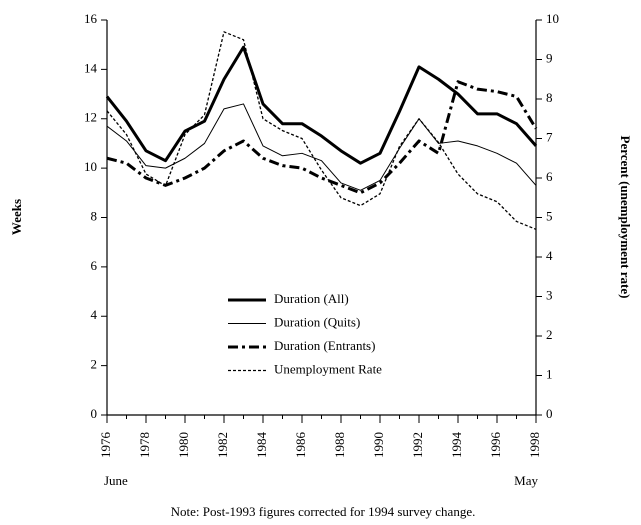 Image resolution: width=641 pixels, height=525 pixels. What do you see at coordinates (534, 445) in the screenshot?
I see `x-tick-label: 1998` at bounding box center [534, 445].